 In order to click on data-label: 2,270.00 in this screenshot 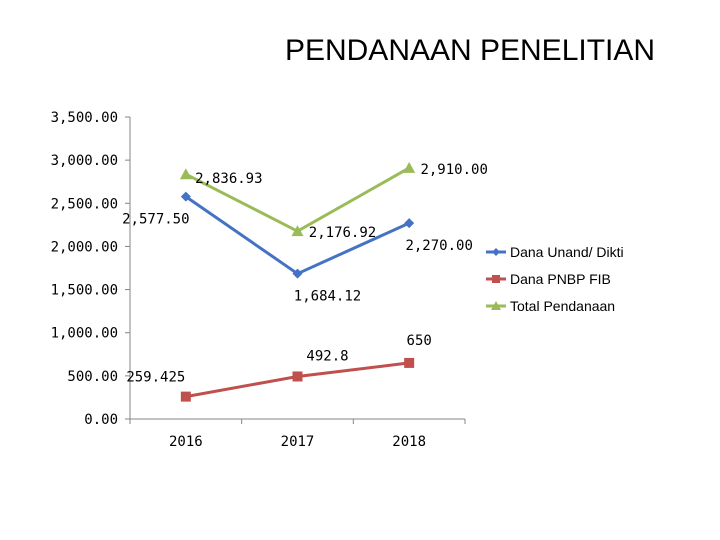, I will do `click(438, 246)`.